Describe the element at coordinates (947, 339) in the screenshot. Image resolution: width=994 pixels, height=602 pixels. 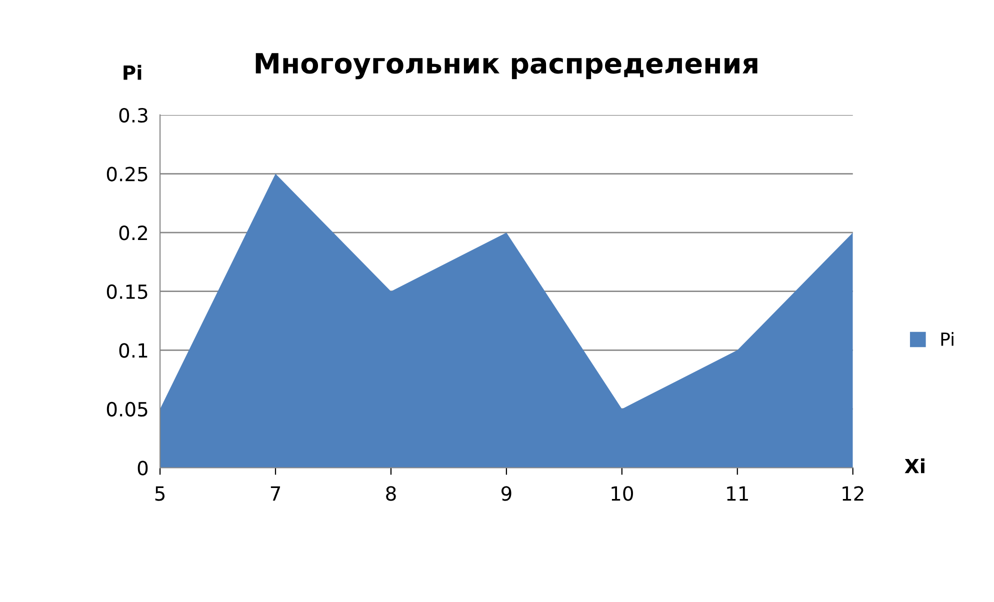
I see `legend-label: Pi` at that location.